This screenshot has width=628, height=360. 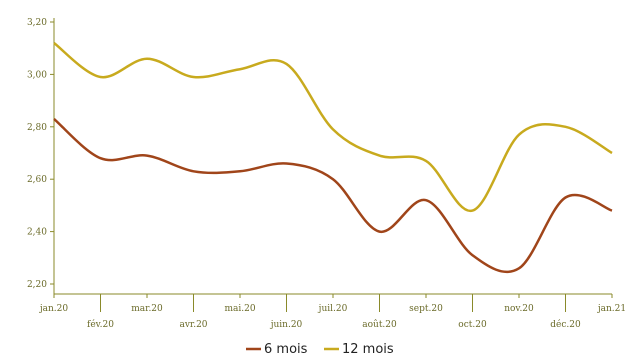 What do you see at coordinates (472, 325) in the screenshot?
I see `x-tick-label: oct.20` at bounding box center [472, 325].